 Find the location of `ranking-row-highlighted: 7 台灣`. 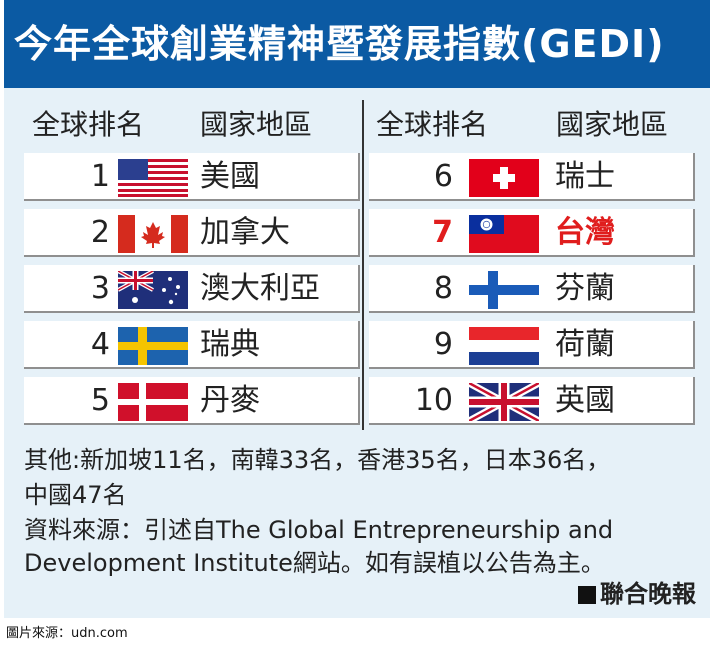

ranking-row-highlighted: 7 台灣 is located at coordinates (532, 233).